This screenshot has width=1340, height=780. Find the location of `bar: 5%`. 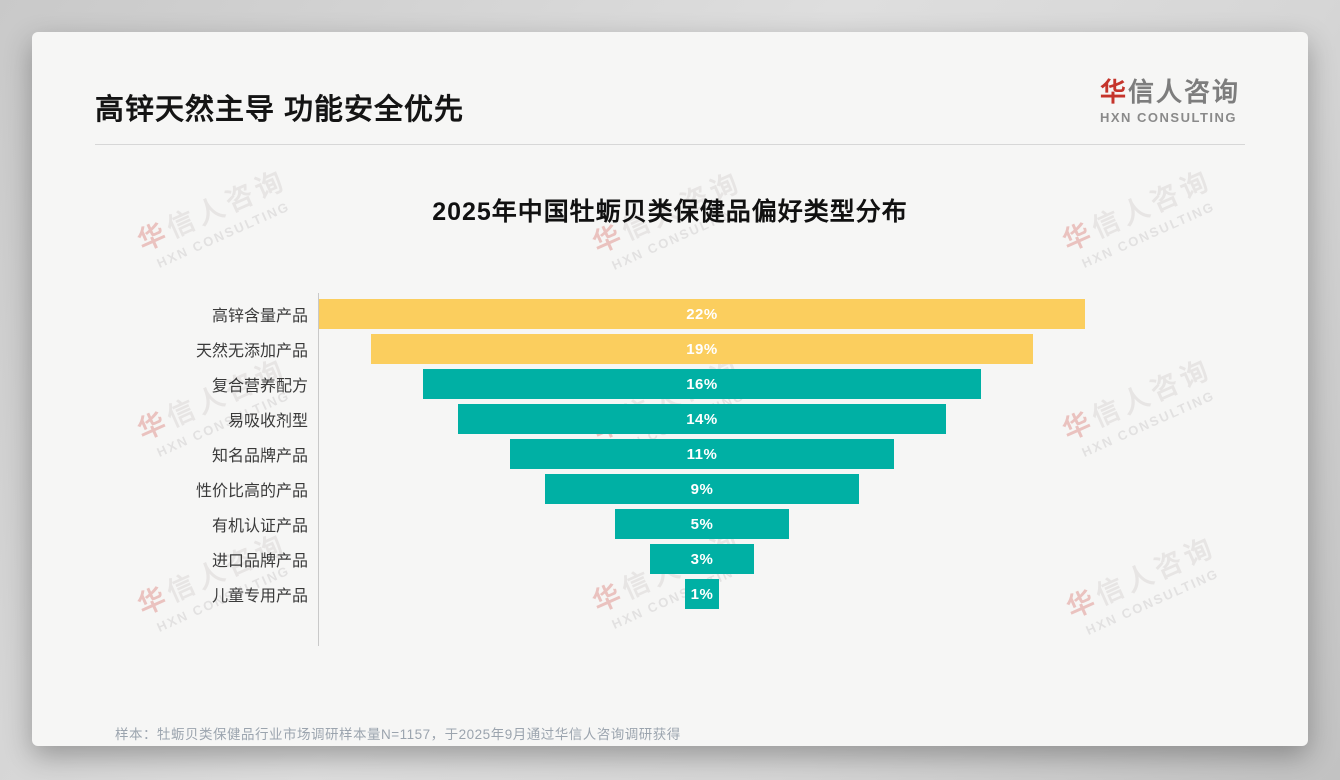

bar: 5% is located at coordinates (702, 524).